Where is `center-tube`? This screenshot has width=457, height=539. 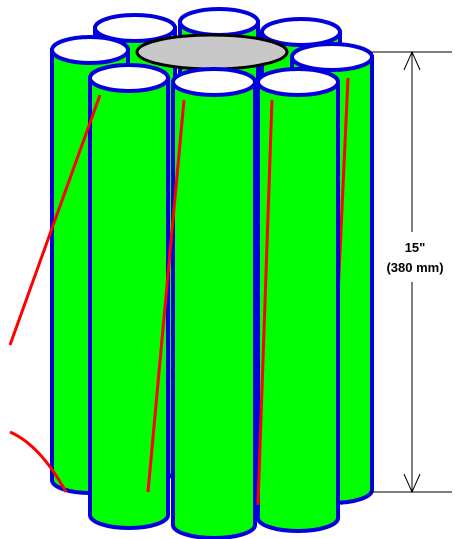
center-tube is located at coordinates (212, 52).